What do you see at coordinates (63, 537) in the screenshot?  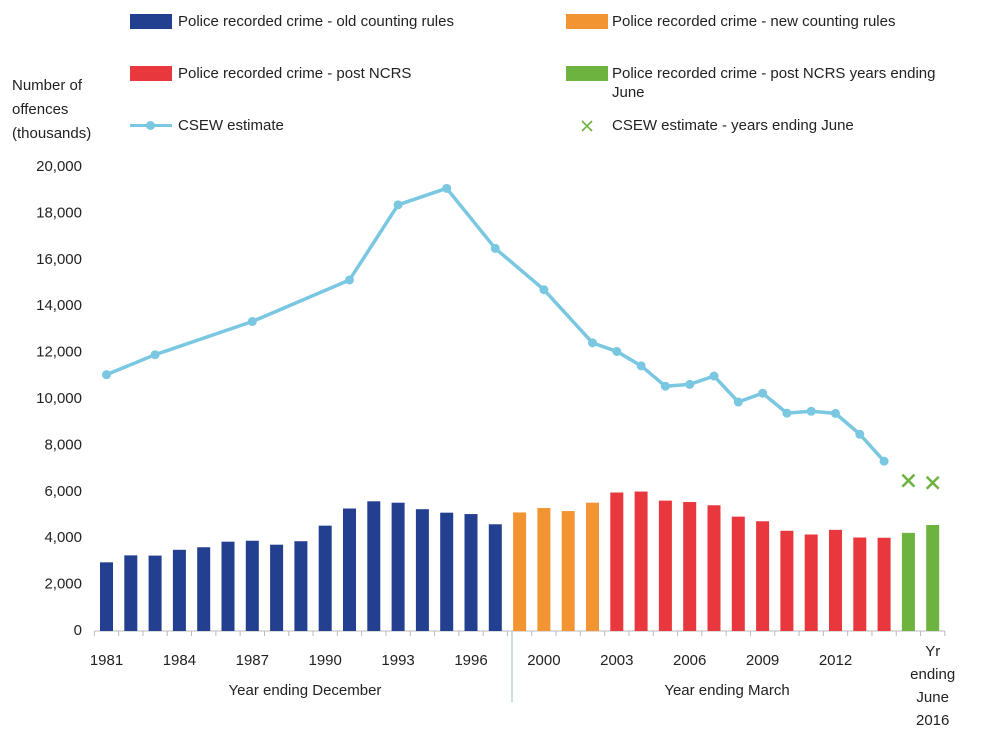 I see `y-tick-label: 4,000` at bounding box center [63, 537].